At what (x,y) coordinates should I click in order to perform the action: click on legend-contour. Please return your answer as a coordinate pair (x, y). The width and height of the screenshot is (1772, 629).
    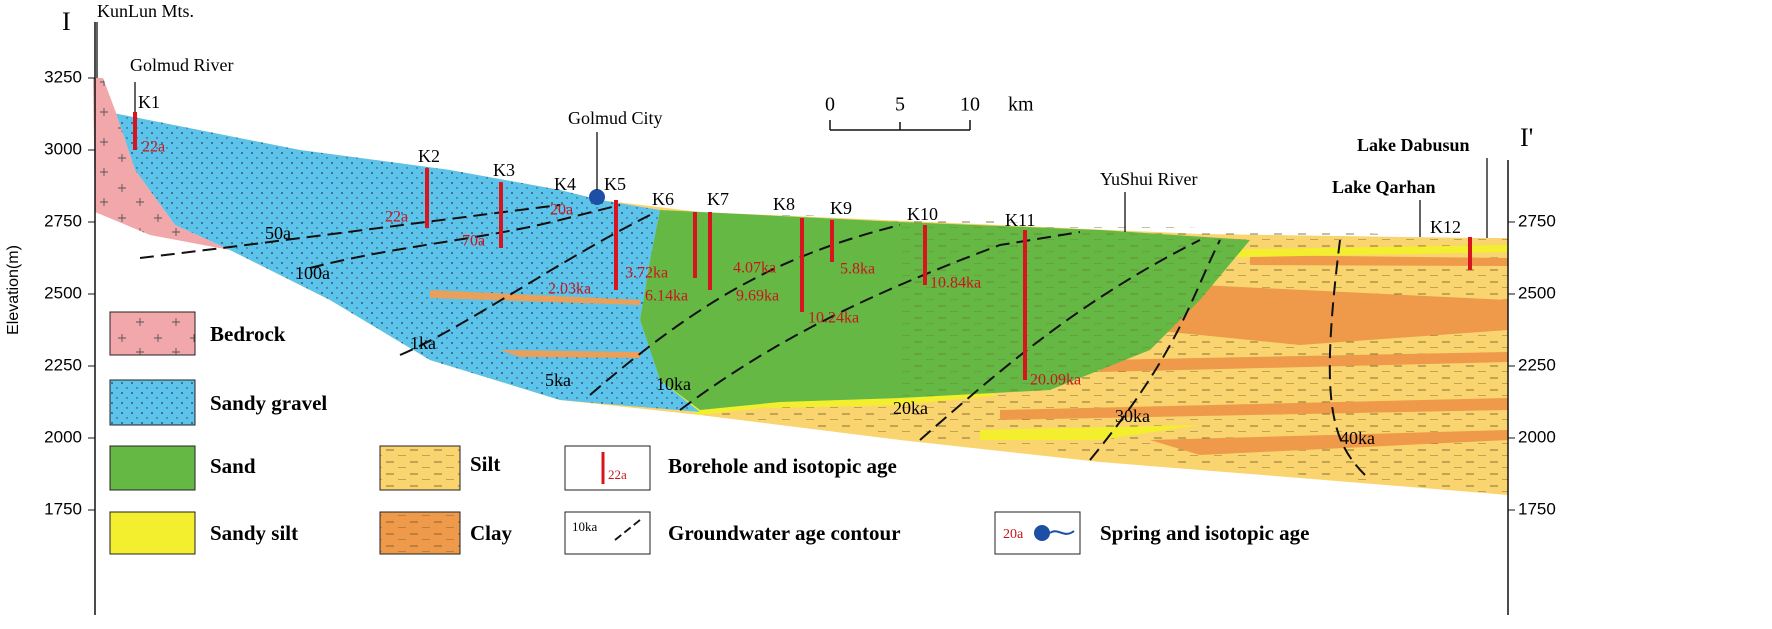
    Looking at the image, I should click on (627, 530).